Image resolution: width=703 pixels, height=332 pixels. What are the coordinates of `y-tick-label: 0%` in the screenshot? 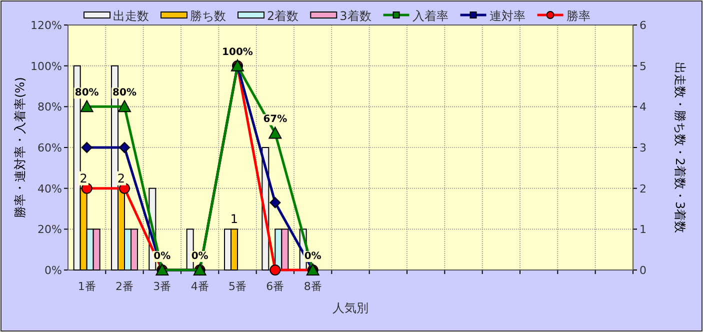 It's located at (53, 270).